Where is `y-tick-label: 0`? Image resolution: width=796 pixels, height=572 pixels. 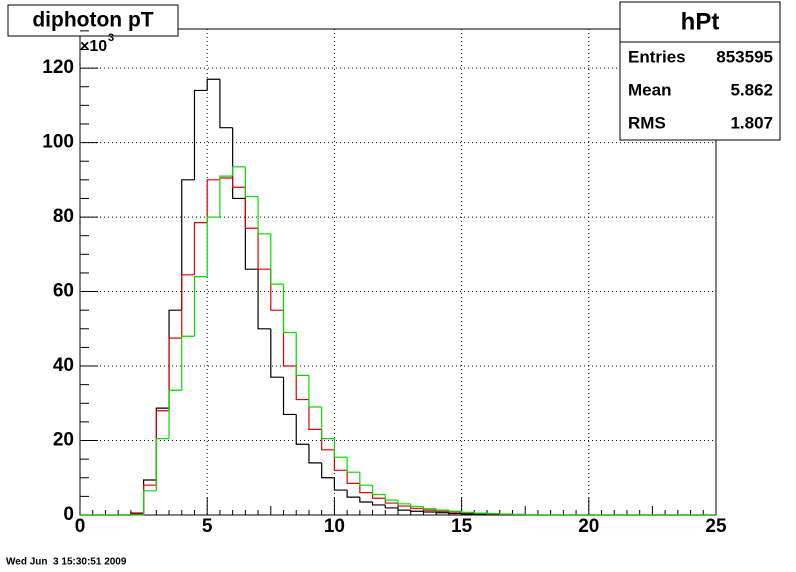 y-tick-label: 0 is located at coordinates (68, 514).